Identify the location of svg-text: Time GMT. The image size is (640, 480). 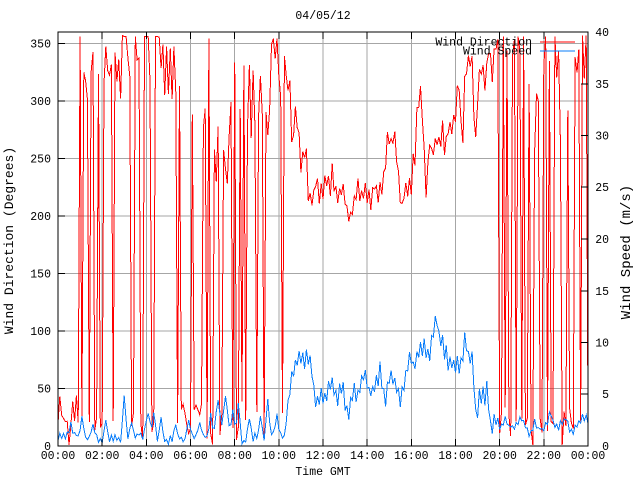
(322, 472).